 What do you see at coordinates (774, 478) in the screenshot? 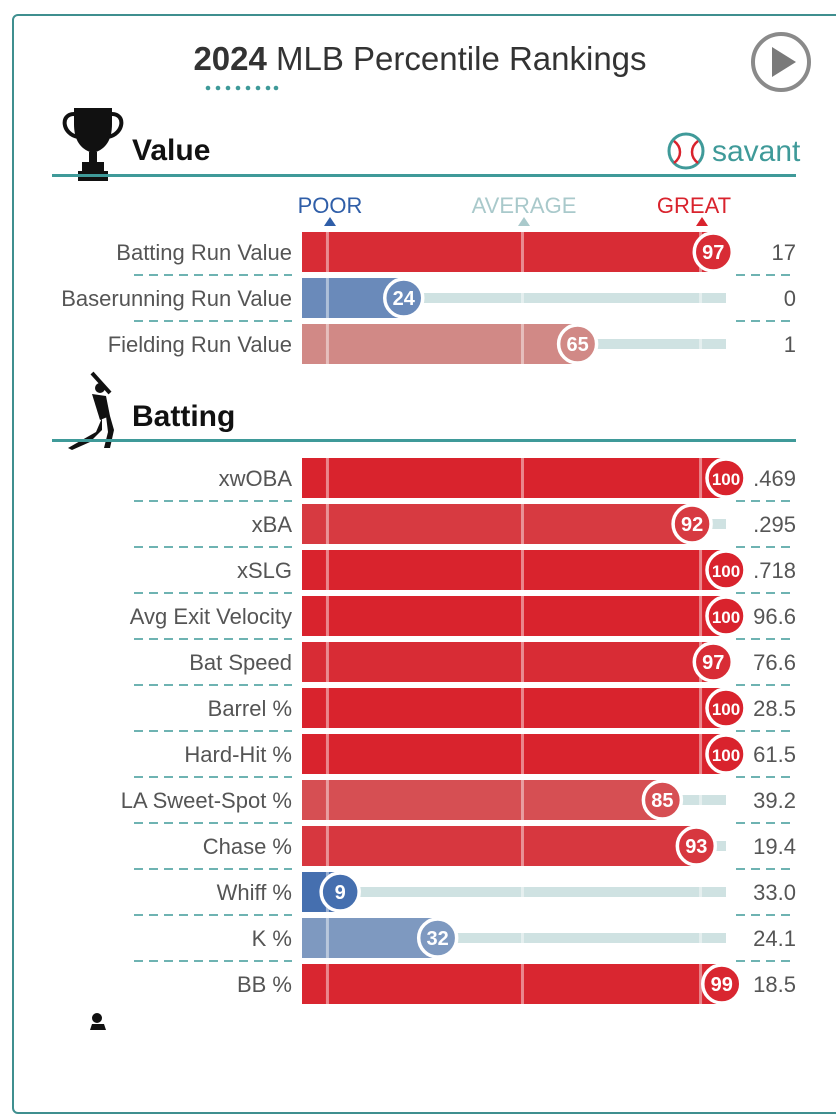
I see `metric-value: .469` at bounding box center [774, 478].